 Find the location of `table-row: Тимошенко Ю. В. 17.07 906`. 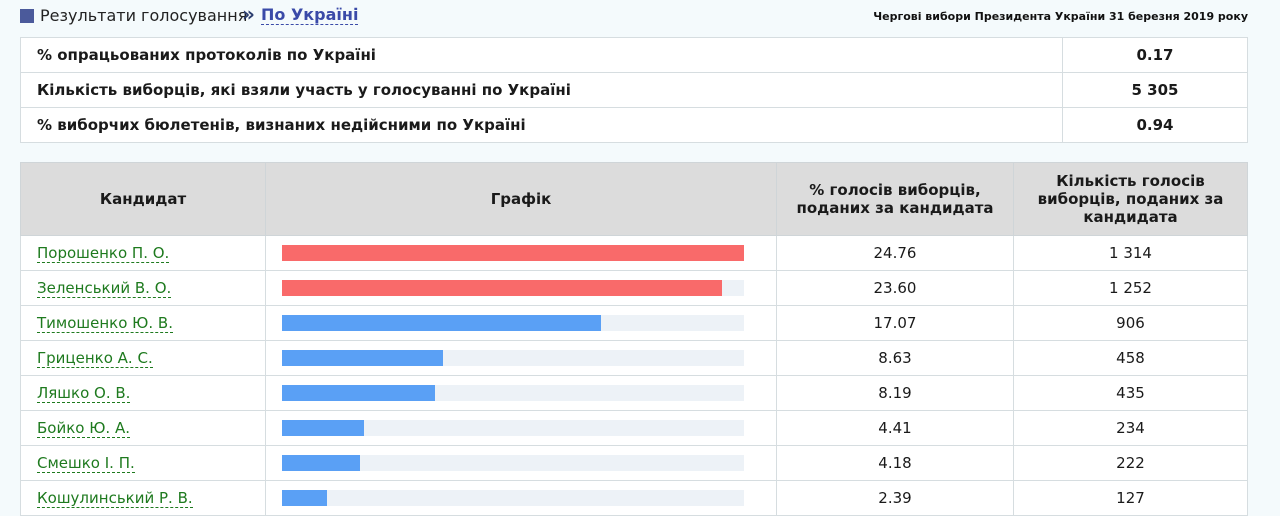

table-row: Тимошенко Ю. В. 17.07 906 is located at coordinates (634, 323).